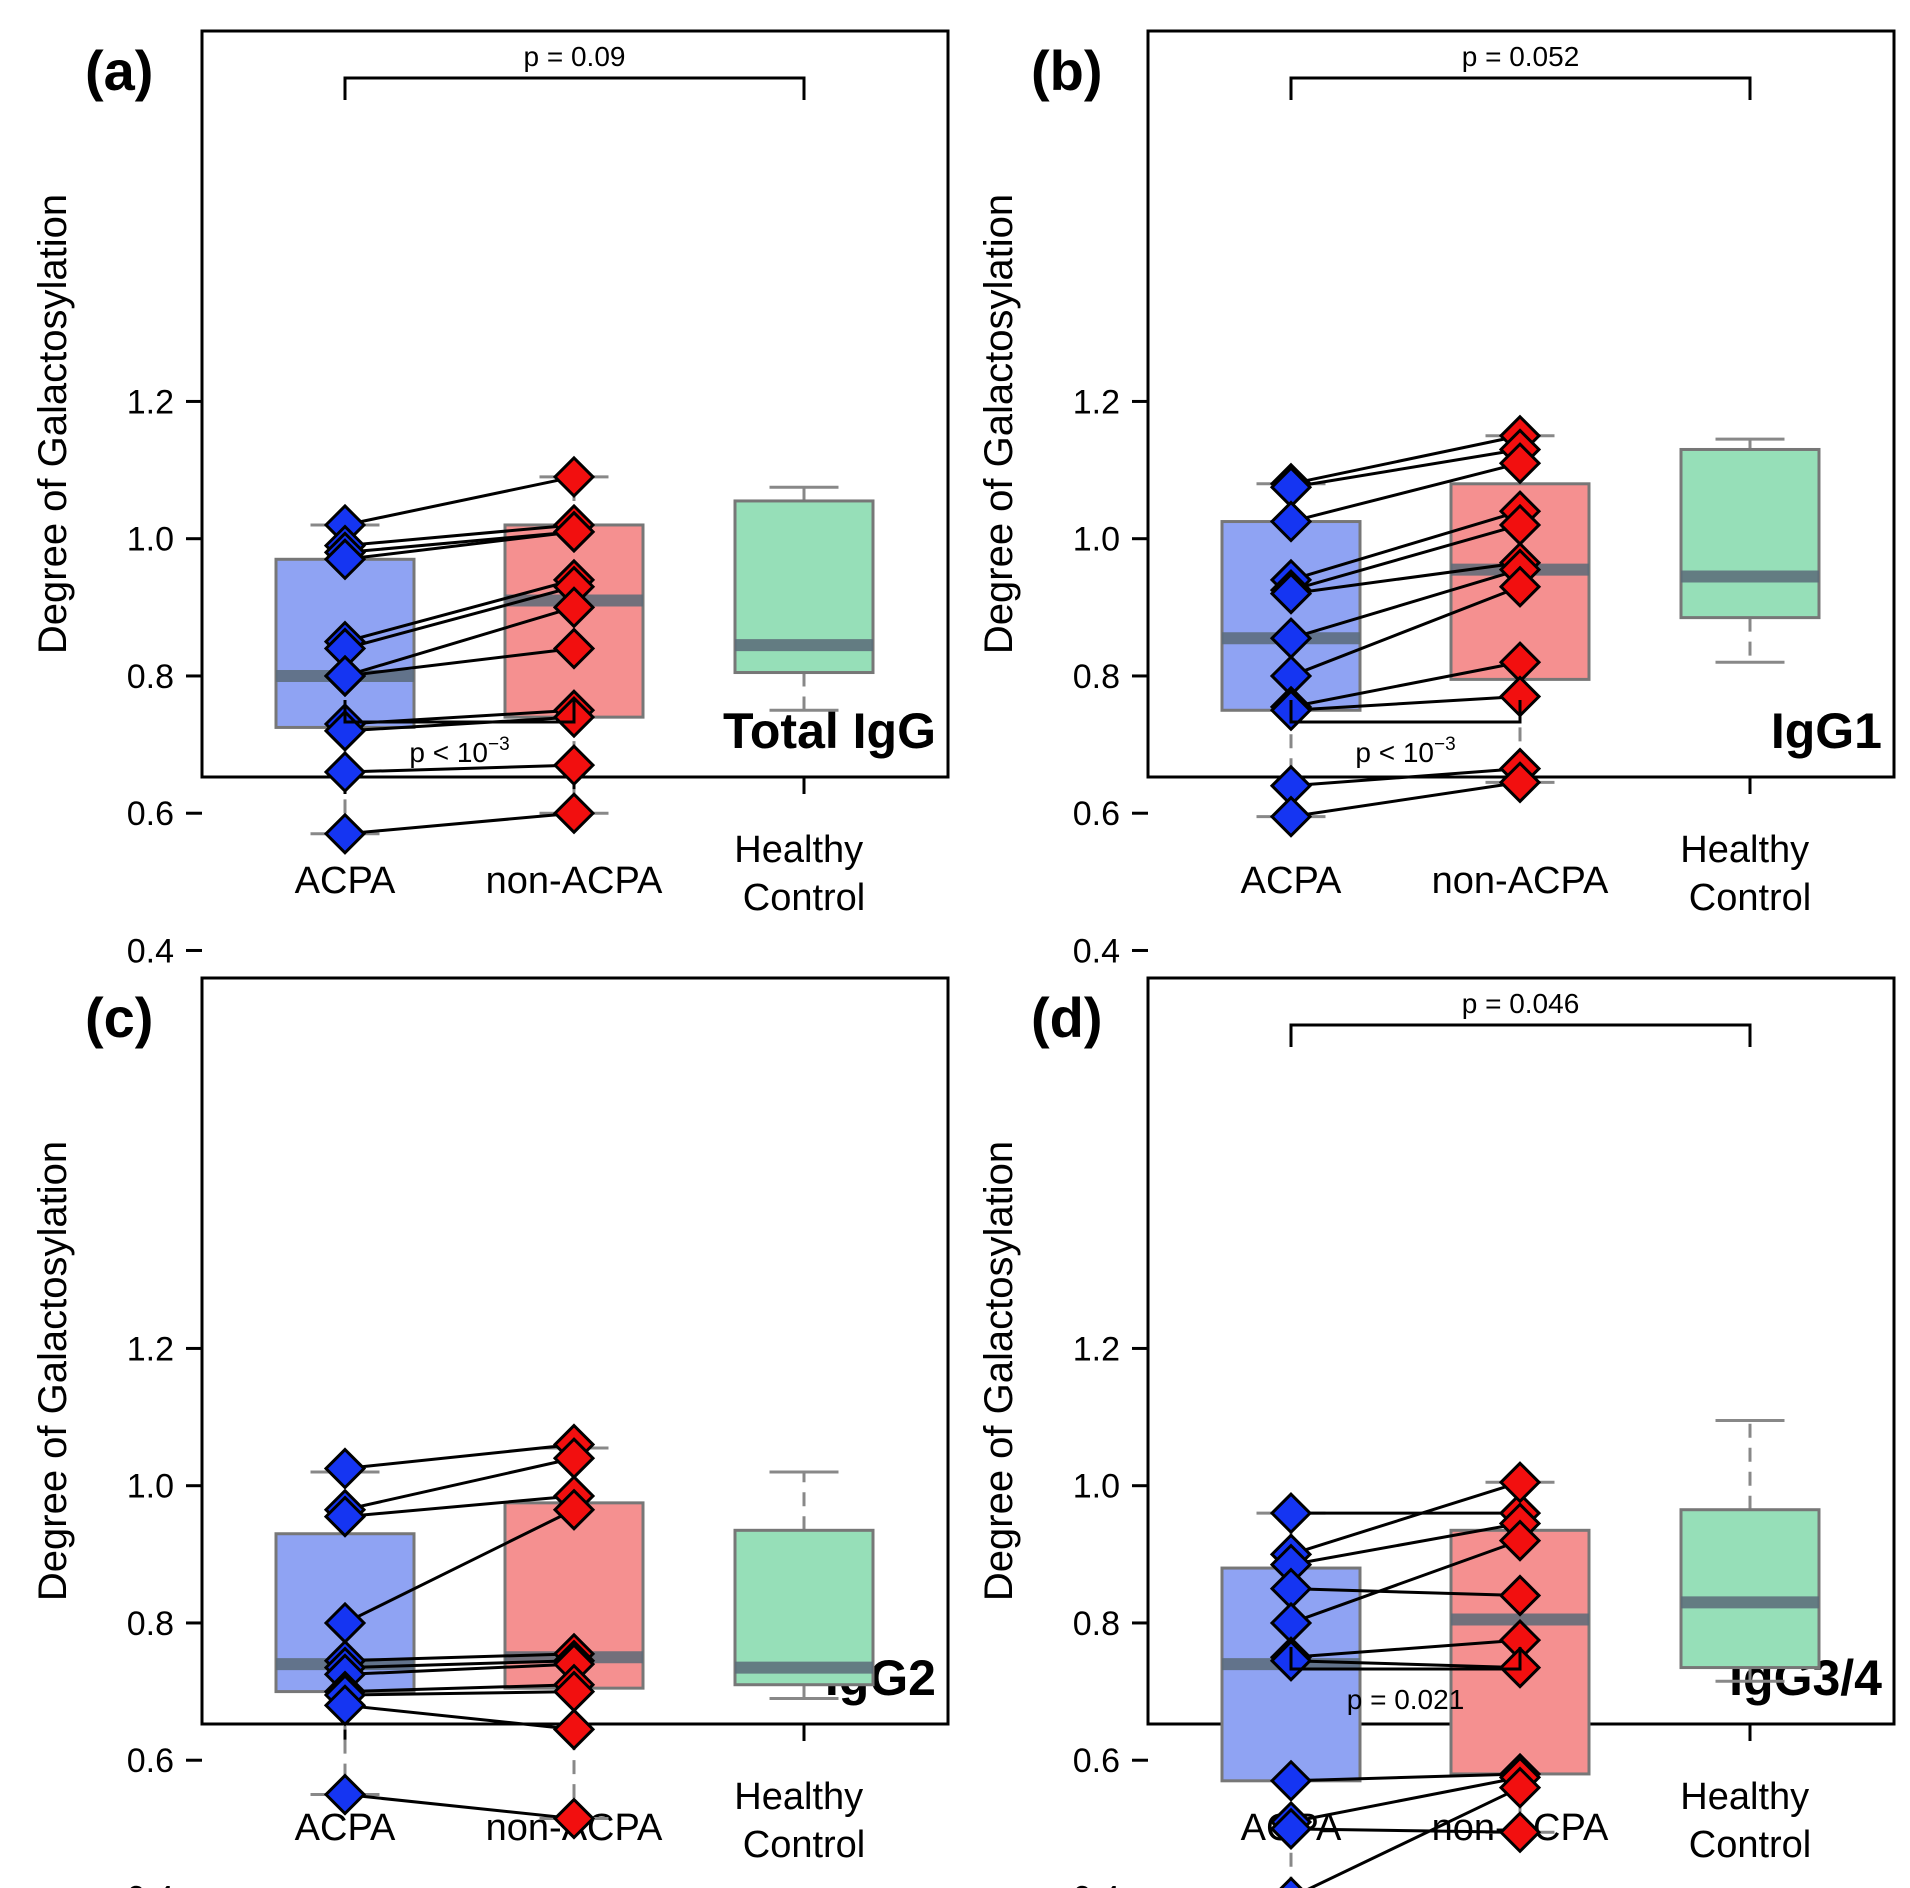 This screenshot has height=1888, width=1910. What do you see at coordinates (1291, 881) in the screenshot?
I see `x-category-label: ACPA` at bounding box center [1291, 881].